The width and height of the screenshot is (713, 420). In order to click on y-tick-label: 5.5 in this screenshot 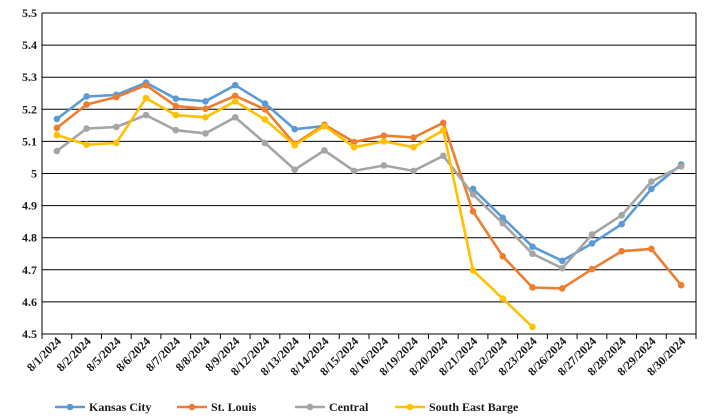, I will do `click(29, 13)`.